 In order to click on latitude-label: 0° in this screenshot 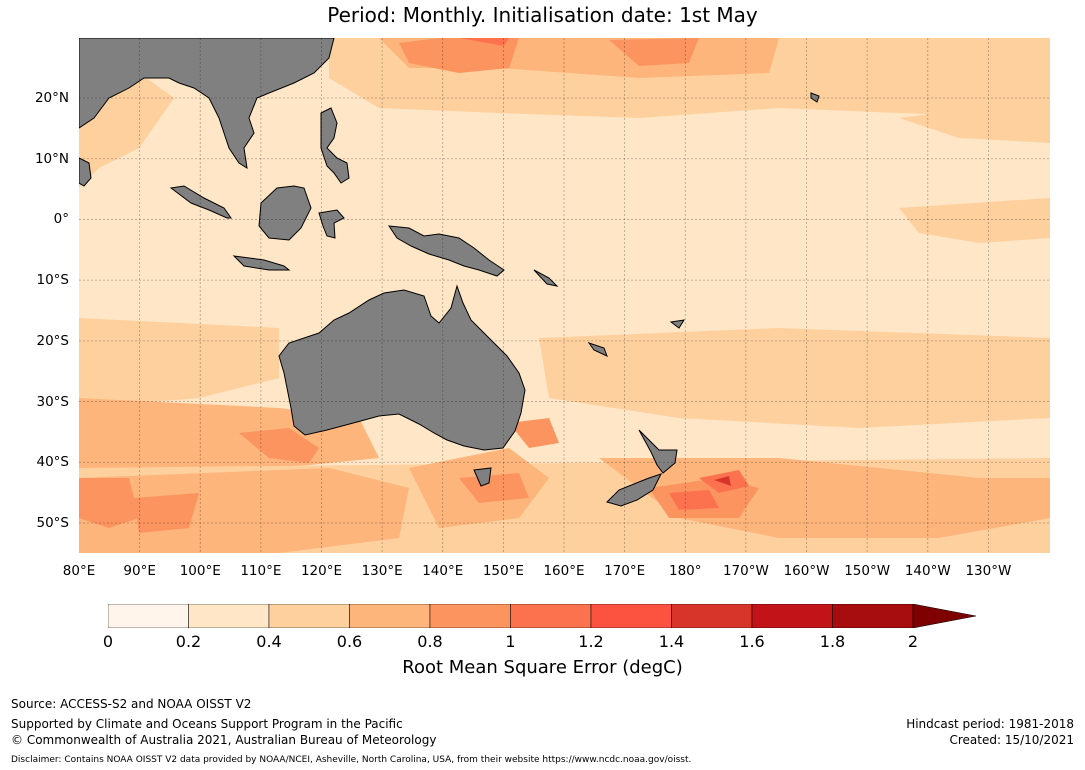, I will do `click(61, 219)`.